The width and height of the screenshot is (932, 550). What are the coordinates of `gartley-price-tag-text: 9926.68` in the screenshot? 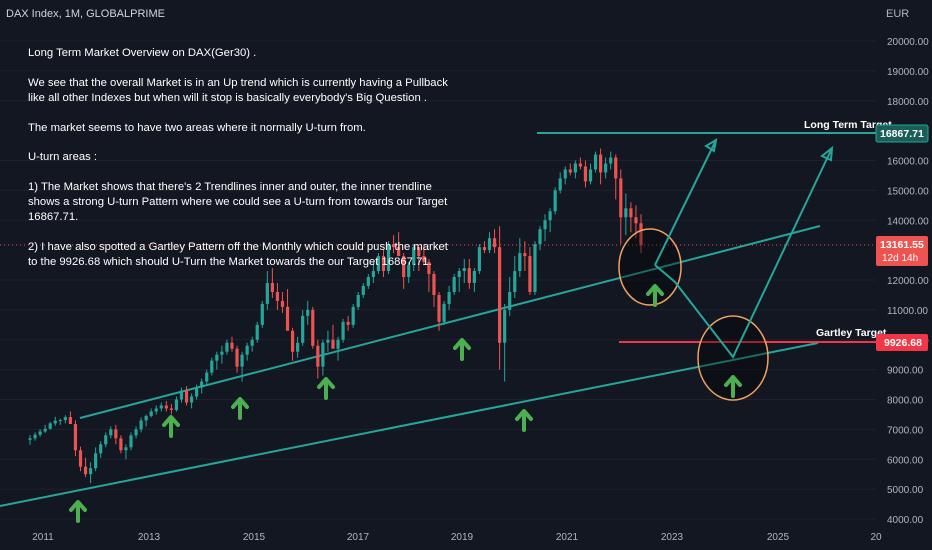 It's located at (903, 343).